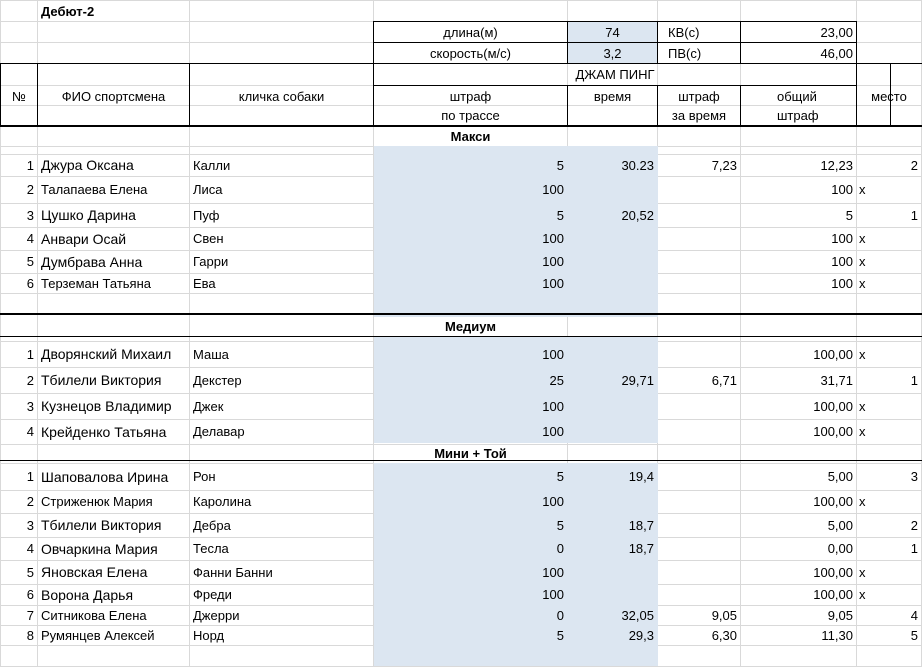  Describe the element at coordinates (96, 283) in the screenshot. I see `athlete-name: Терземан Татьяна` at that location.